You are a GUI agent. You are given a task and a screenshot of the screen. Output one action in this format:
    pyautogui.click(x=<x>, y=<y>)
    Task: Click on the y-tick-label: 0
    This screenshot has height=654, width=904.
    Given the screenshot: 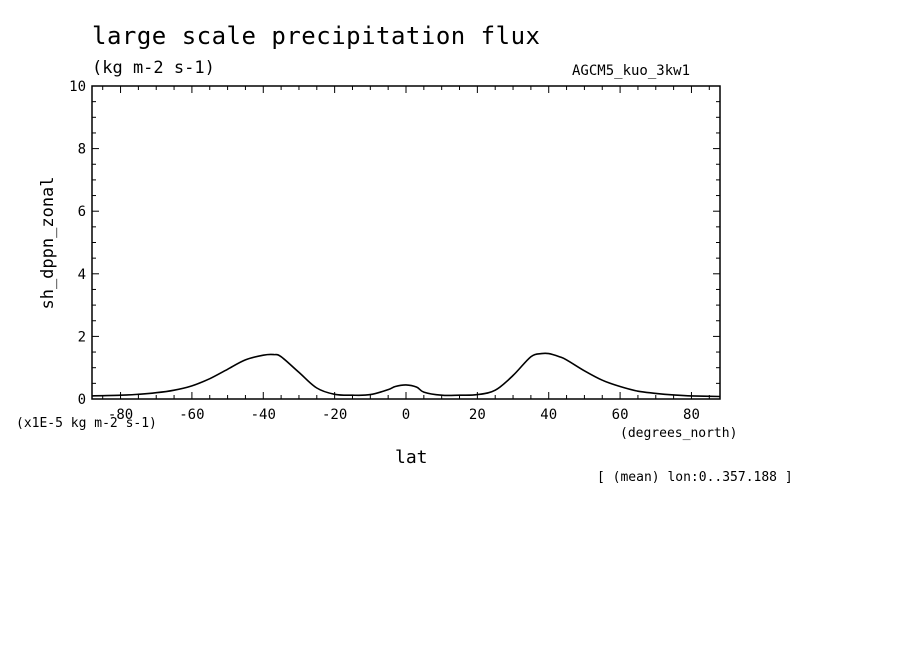 What is the action you would take?
    pyautogui.click(x=82, y=400)
    